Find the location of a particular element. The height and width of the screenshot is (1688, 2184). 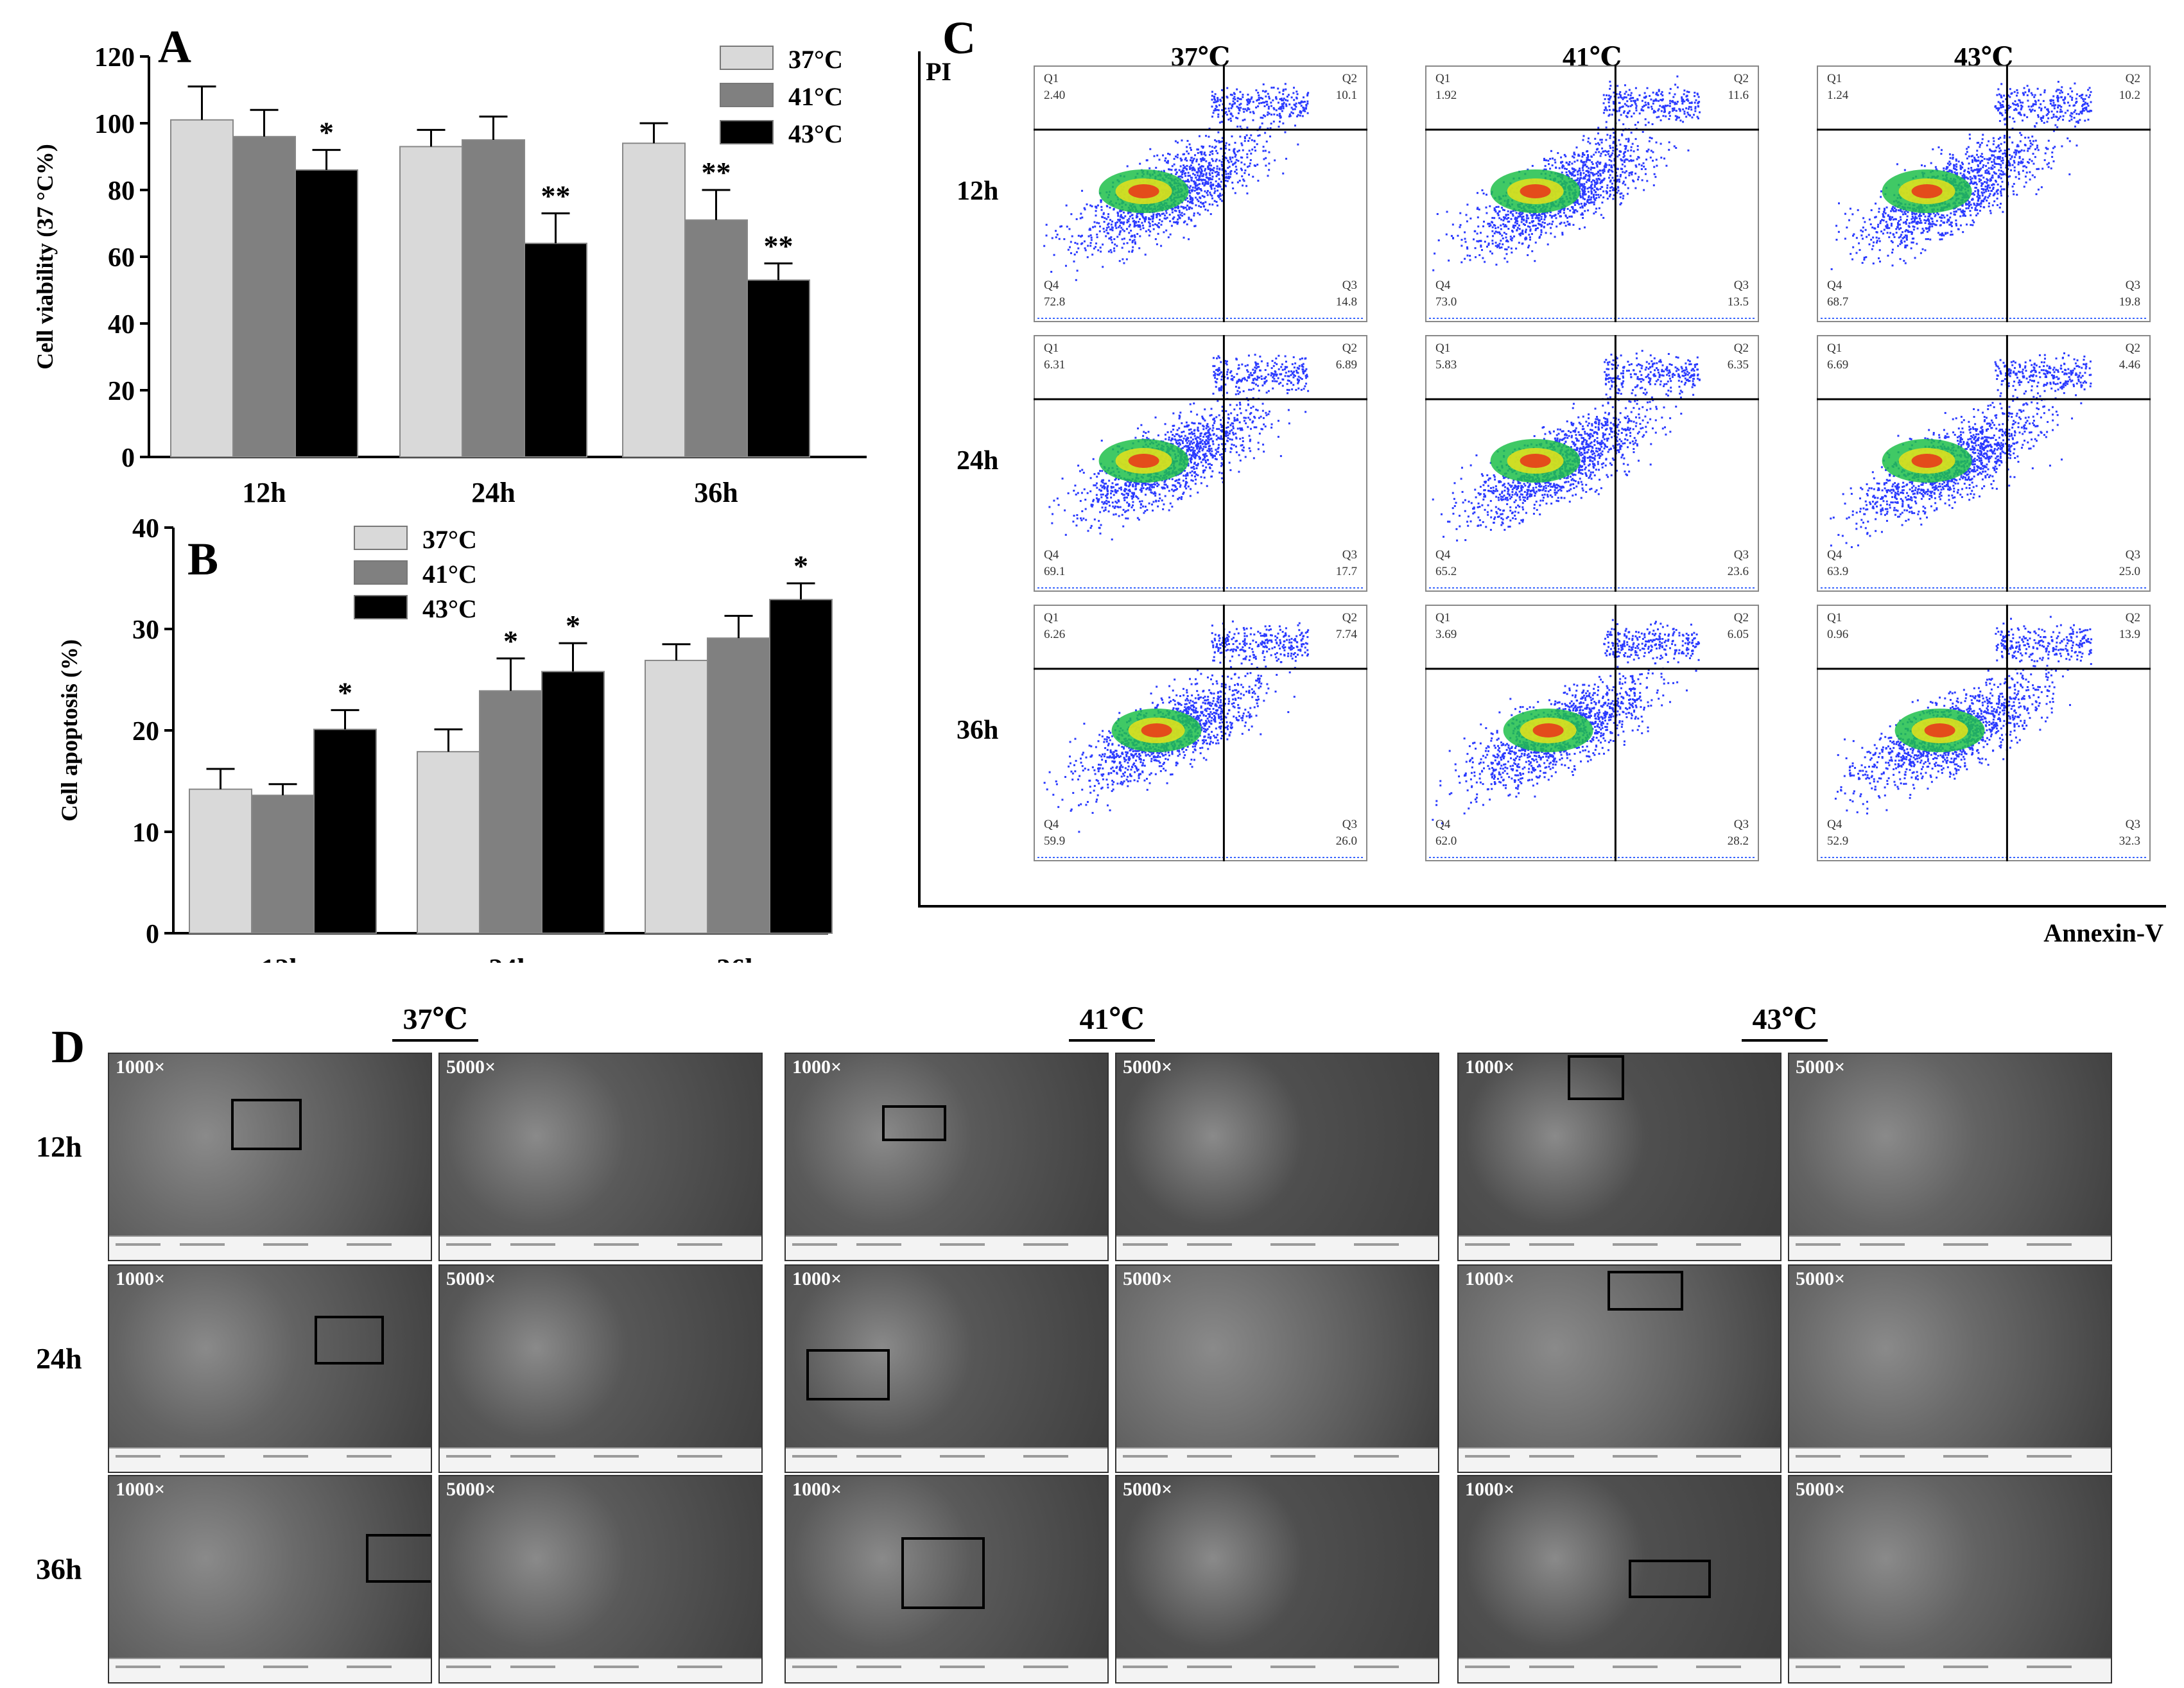

quadrant-label: 28.2 is located at coordinates (1738, 841).